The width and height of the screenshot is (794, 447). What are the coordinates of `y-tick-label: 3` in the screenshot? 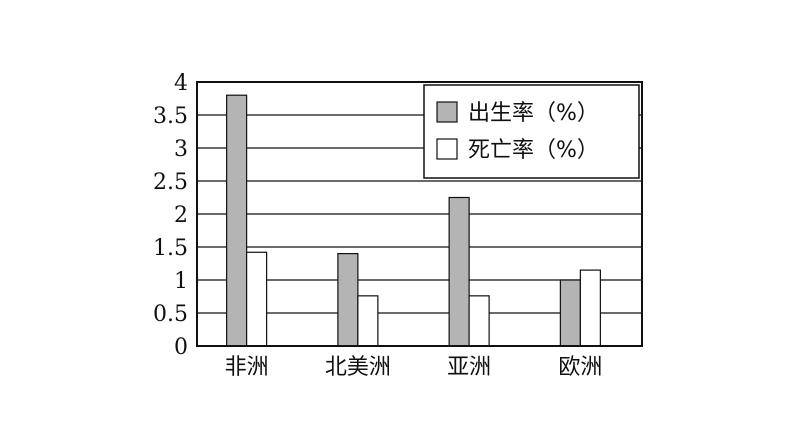 It's located at (181, 149).